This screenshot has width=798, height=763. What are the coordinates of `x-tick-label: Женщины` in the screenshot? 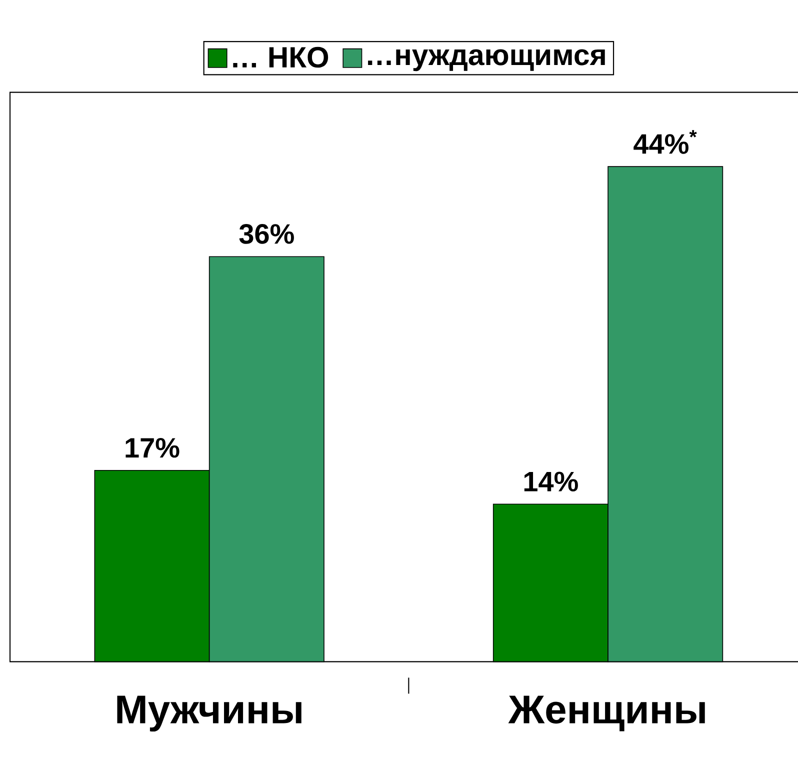 It's located at (606, 714).